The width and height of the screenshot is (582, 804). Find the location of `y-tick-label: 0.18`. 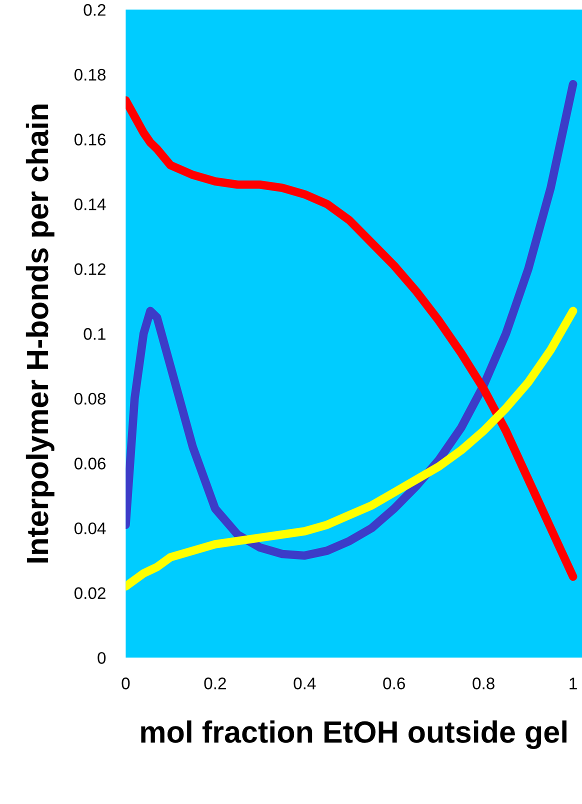

y-tick-label: 0.18 is located at coordinates (90, 74).